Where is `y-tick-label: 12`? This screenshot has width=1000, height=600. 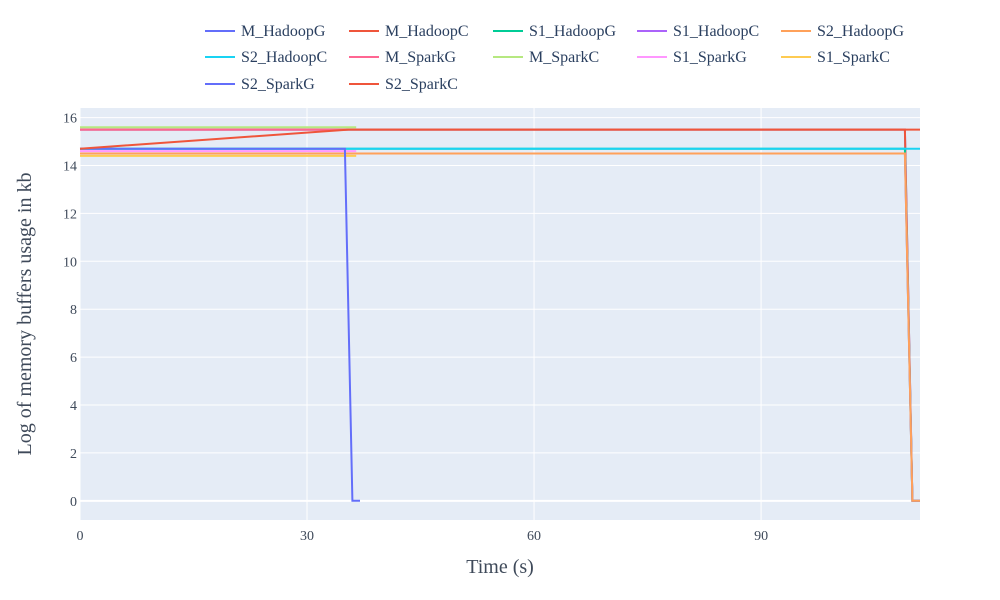 y-tick-label: 12 is located at coordinates (70, 214).